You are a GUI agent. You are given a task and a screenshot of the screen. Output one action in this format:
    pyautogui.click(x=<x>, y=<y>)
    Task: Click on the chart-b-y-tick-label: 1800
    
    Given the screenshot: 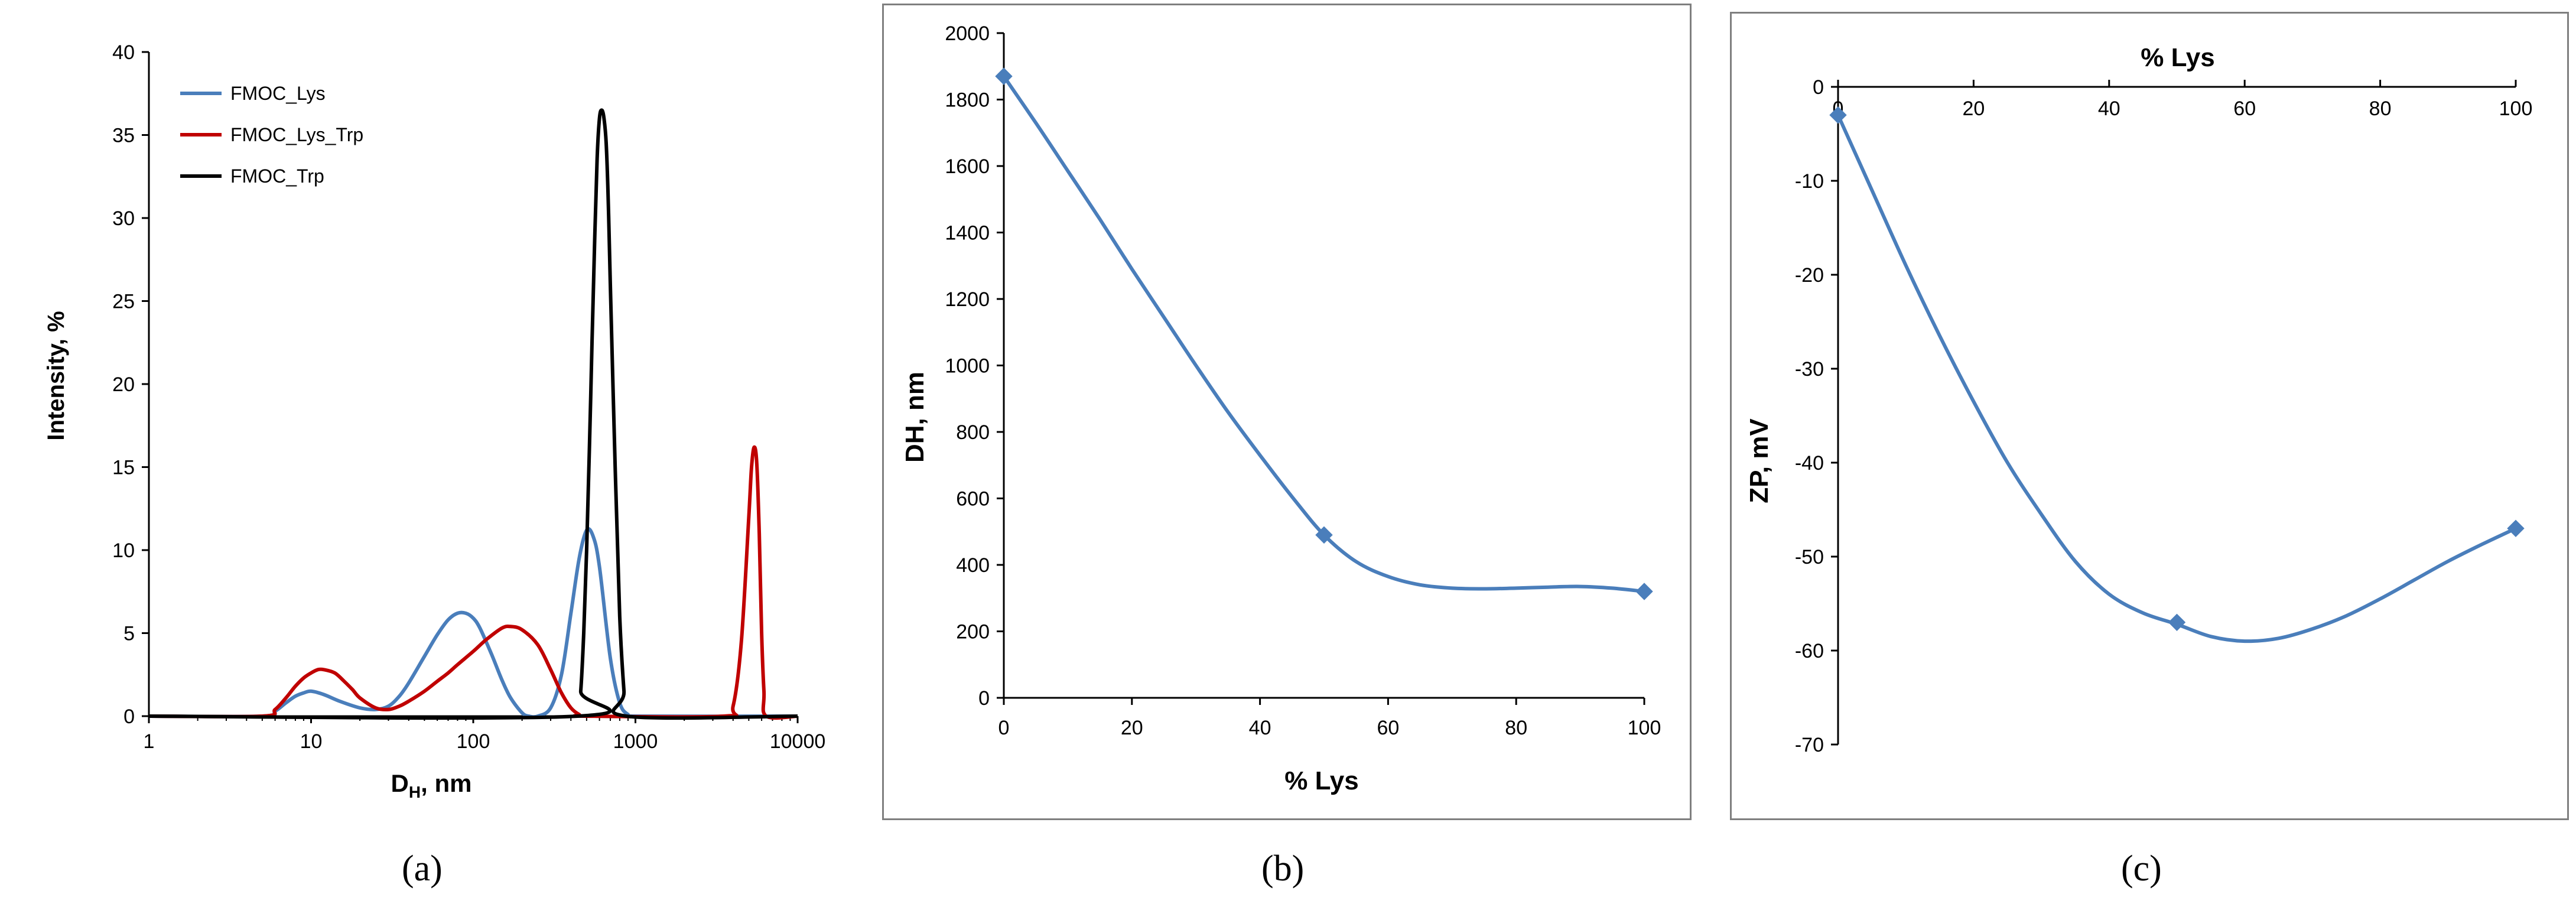 What is the action you would take?
    pyautogui.click(x=968, y=100)
    